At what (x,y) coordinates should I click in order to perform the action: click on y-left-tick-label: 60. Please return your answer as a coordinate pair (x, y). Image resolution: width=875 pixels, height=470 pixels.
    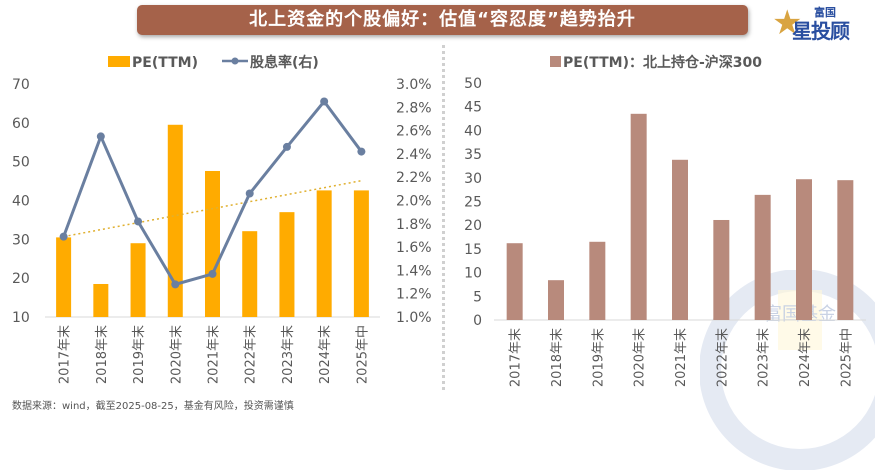
    Looking at the image, I should click on (21, 124).